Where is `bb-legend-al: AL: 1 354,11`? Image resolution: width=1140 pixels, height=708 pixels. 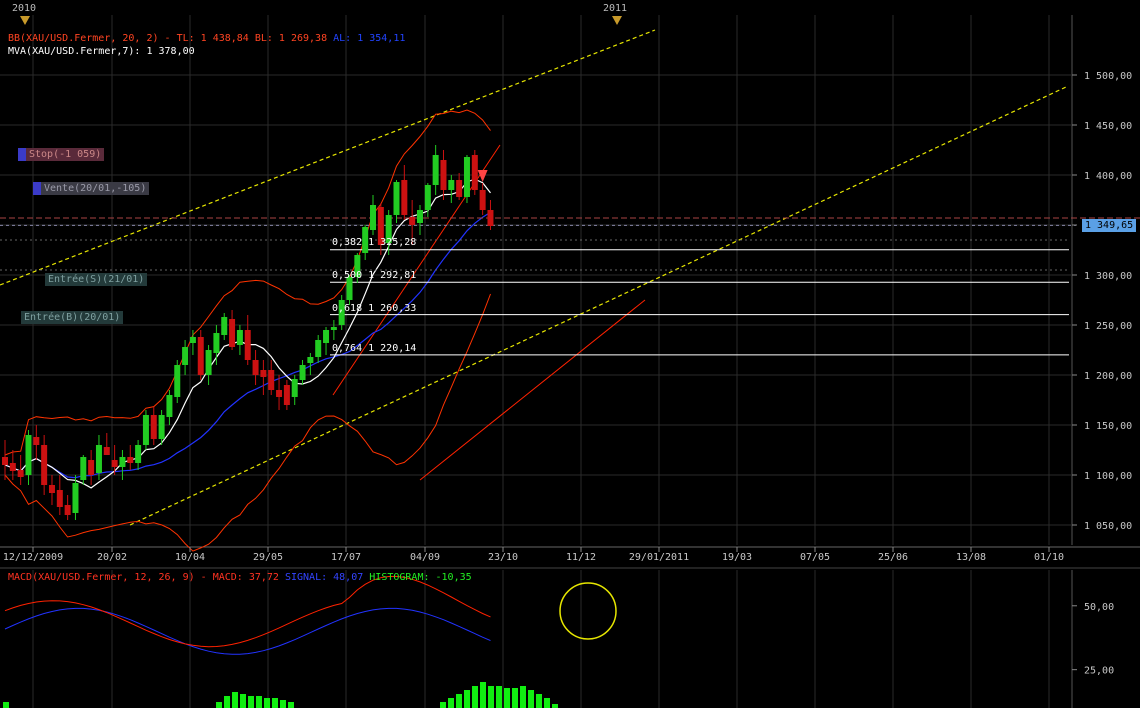 bb-legend-al: AL: 1 354,11 is located at coordinates (369, 38).